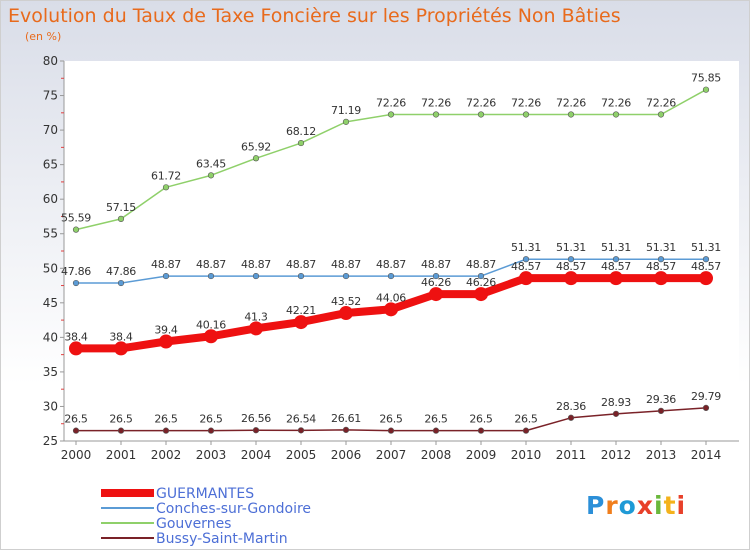 This screenshot has width=750, height=550. I want to click on y-tick-label: 80, so click(50, 61).